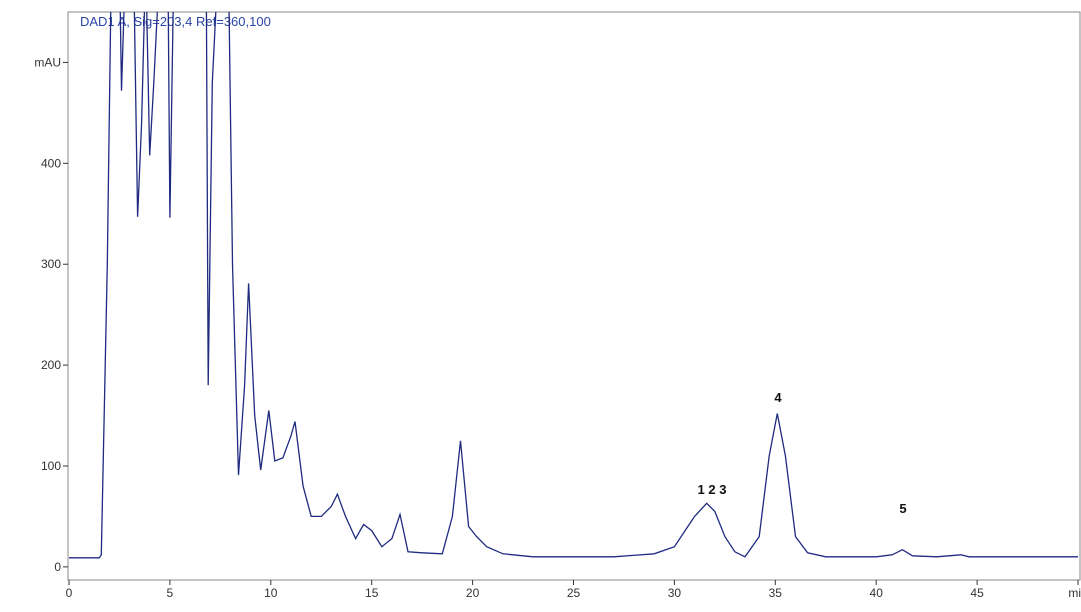  I want to click on x-tick-label: 30, so click(675, 593).